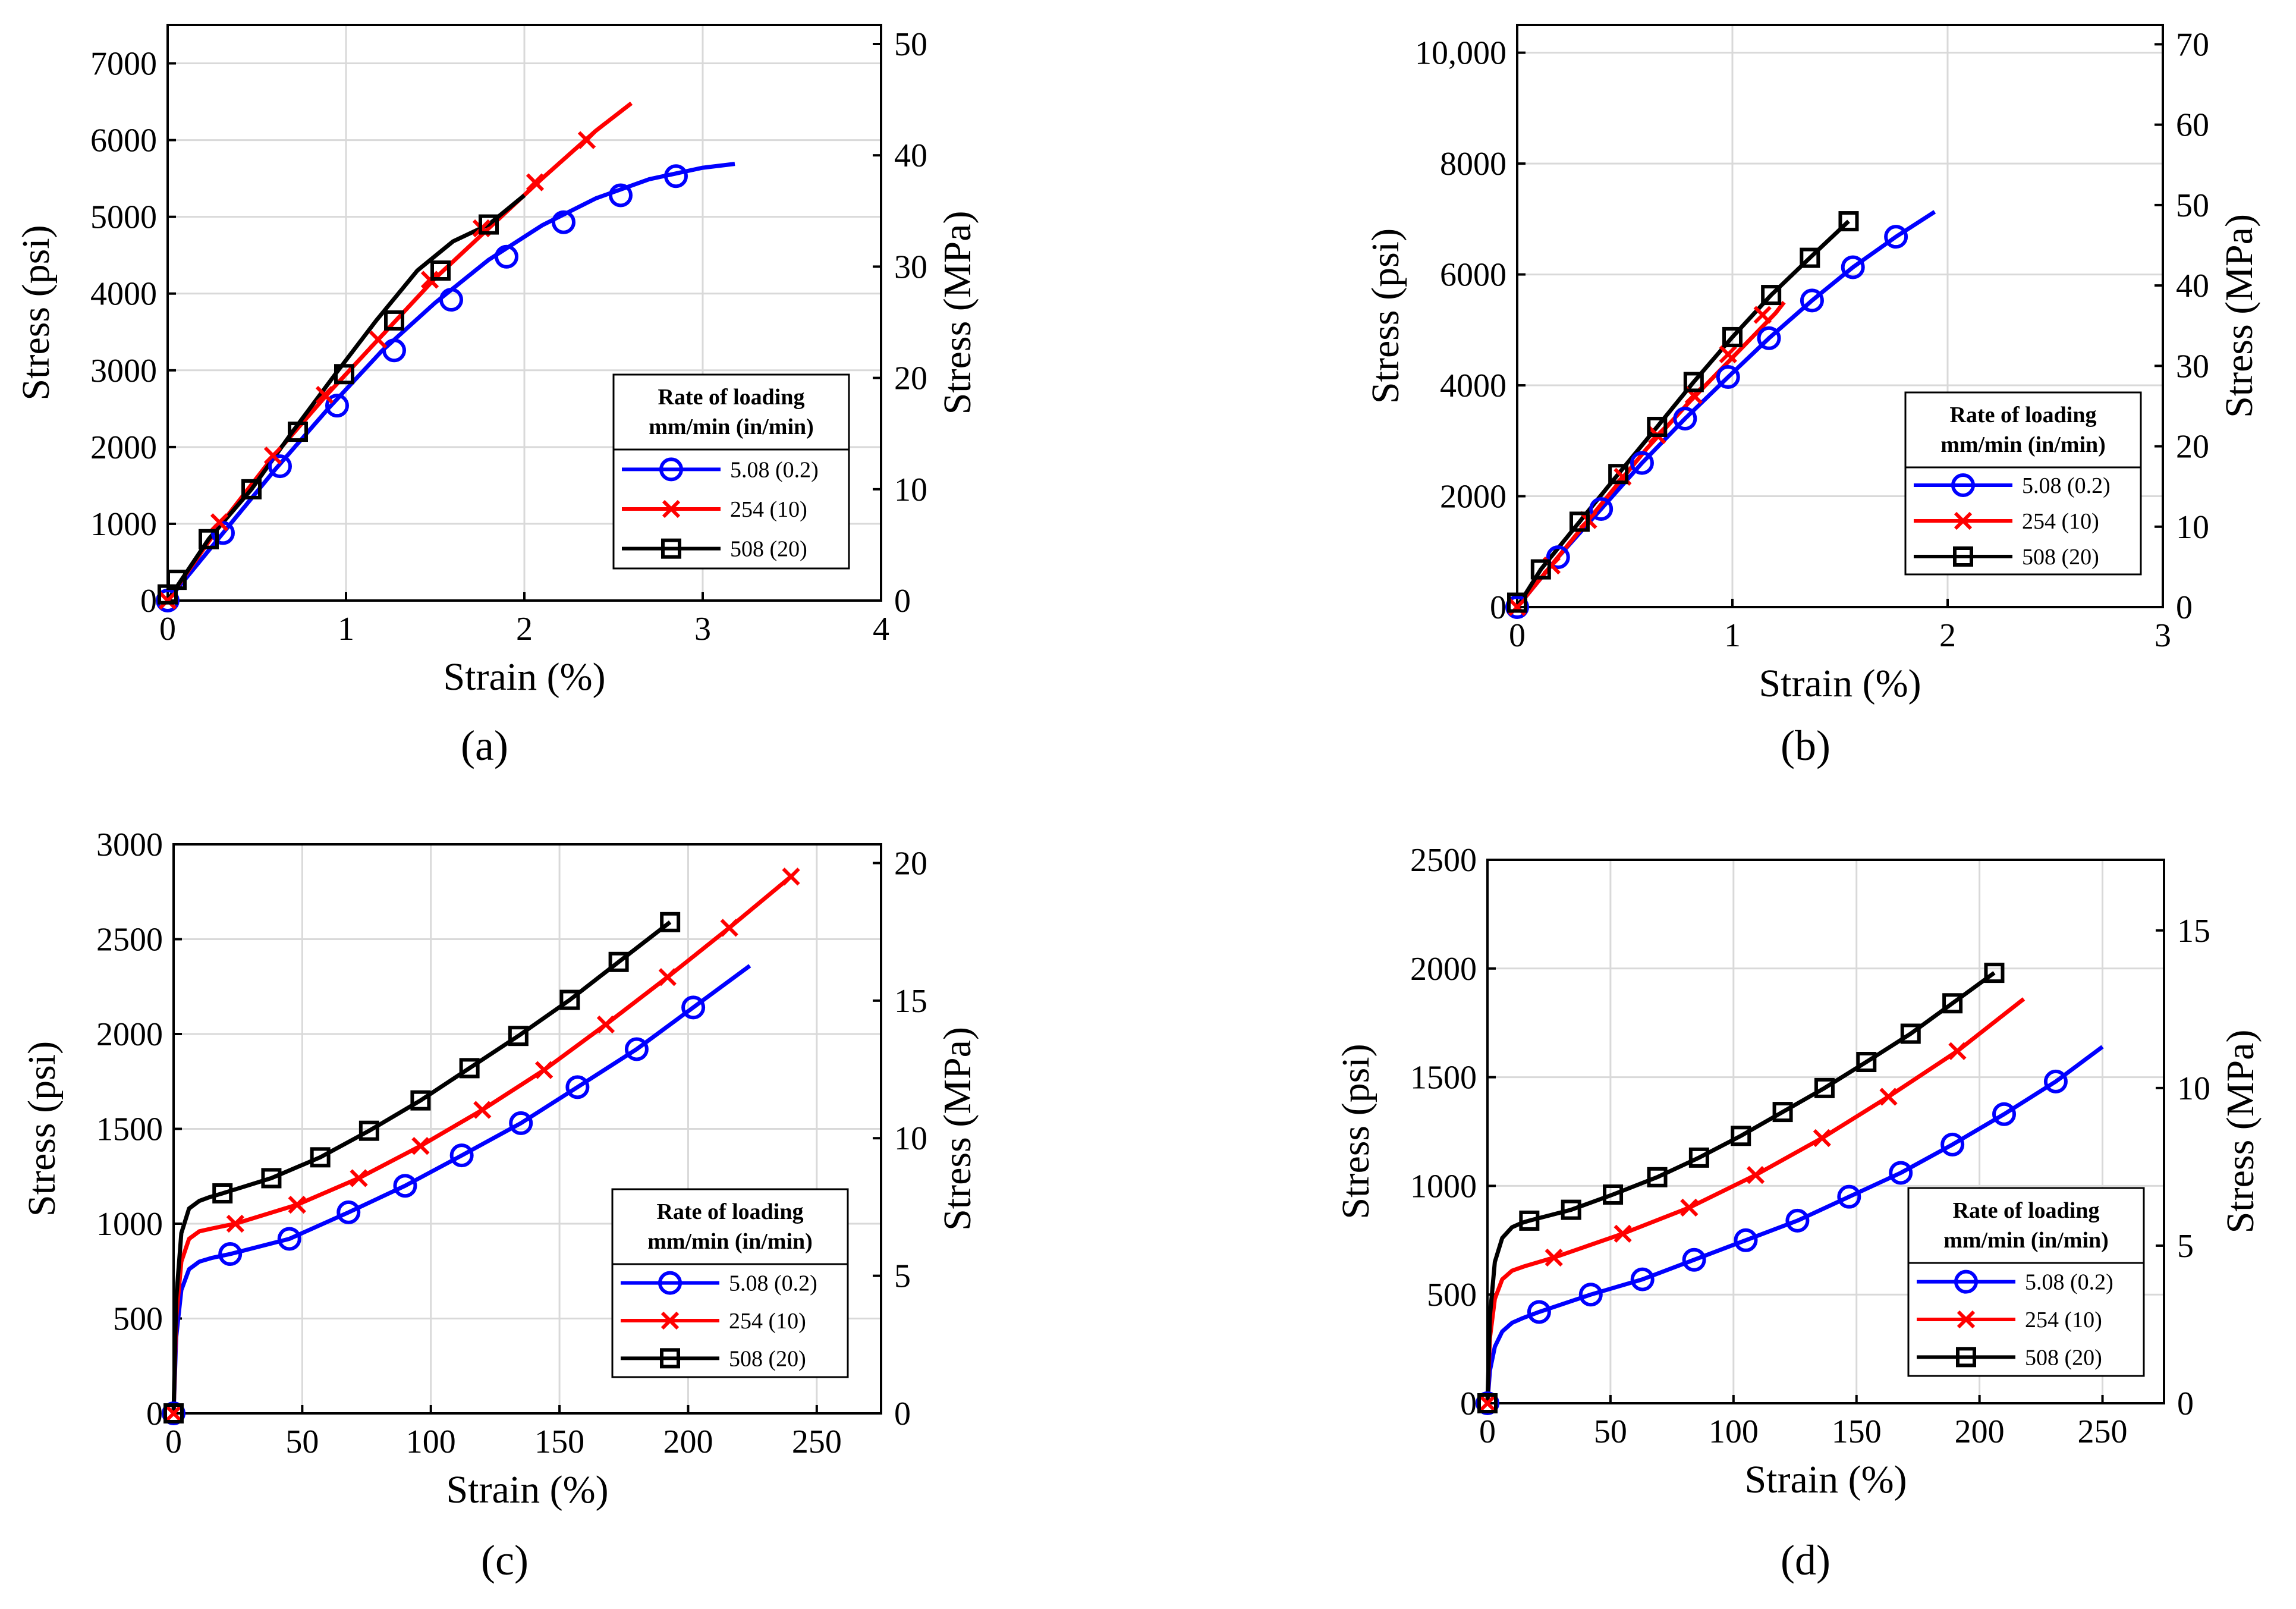 The height and width of the screenshot is (1609, 2296). Describe the element at coordinates (910, 44) in the screenshot. I see `y2-tick-label: 50` at that location.